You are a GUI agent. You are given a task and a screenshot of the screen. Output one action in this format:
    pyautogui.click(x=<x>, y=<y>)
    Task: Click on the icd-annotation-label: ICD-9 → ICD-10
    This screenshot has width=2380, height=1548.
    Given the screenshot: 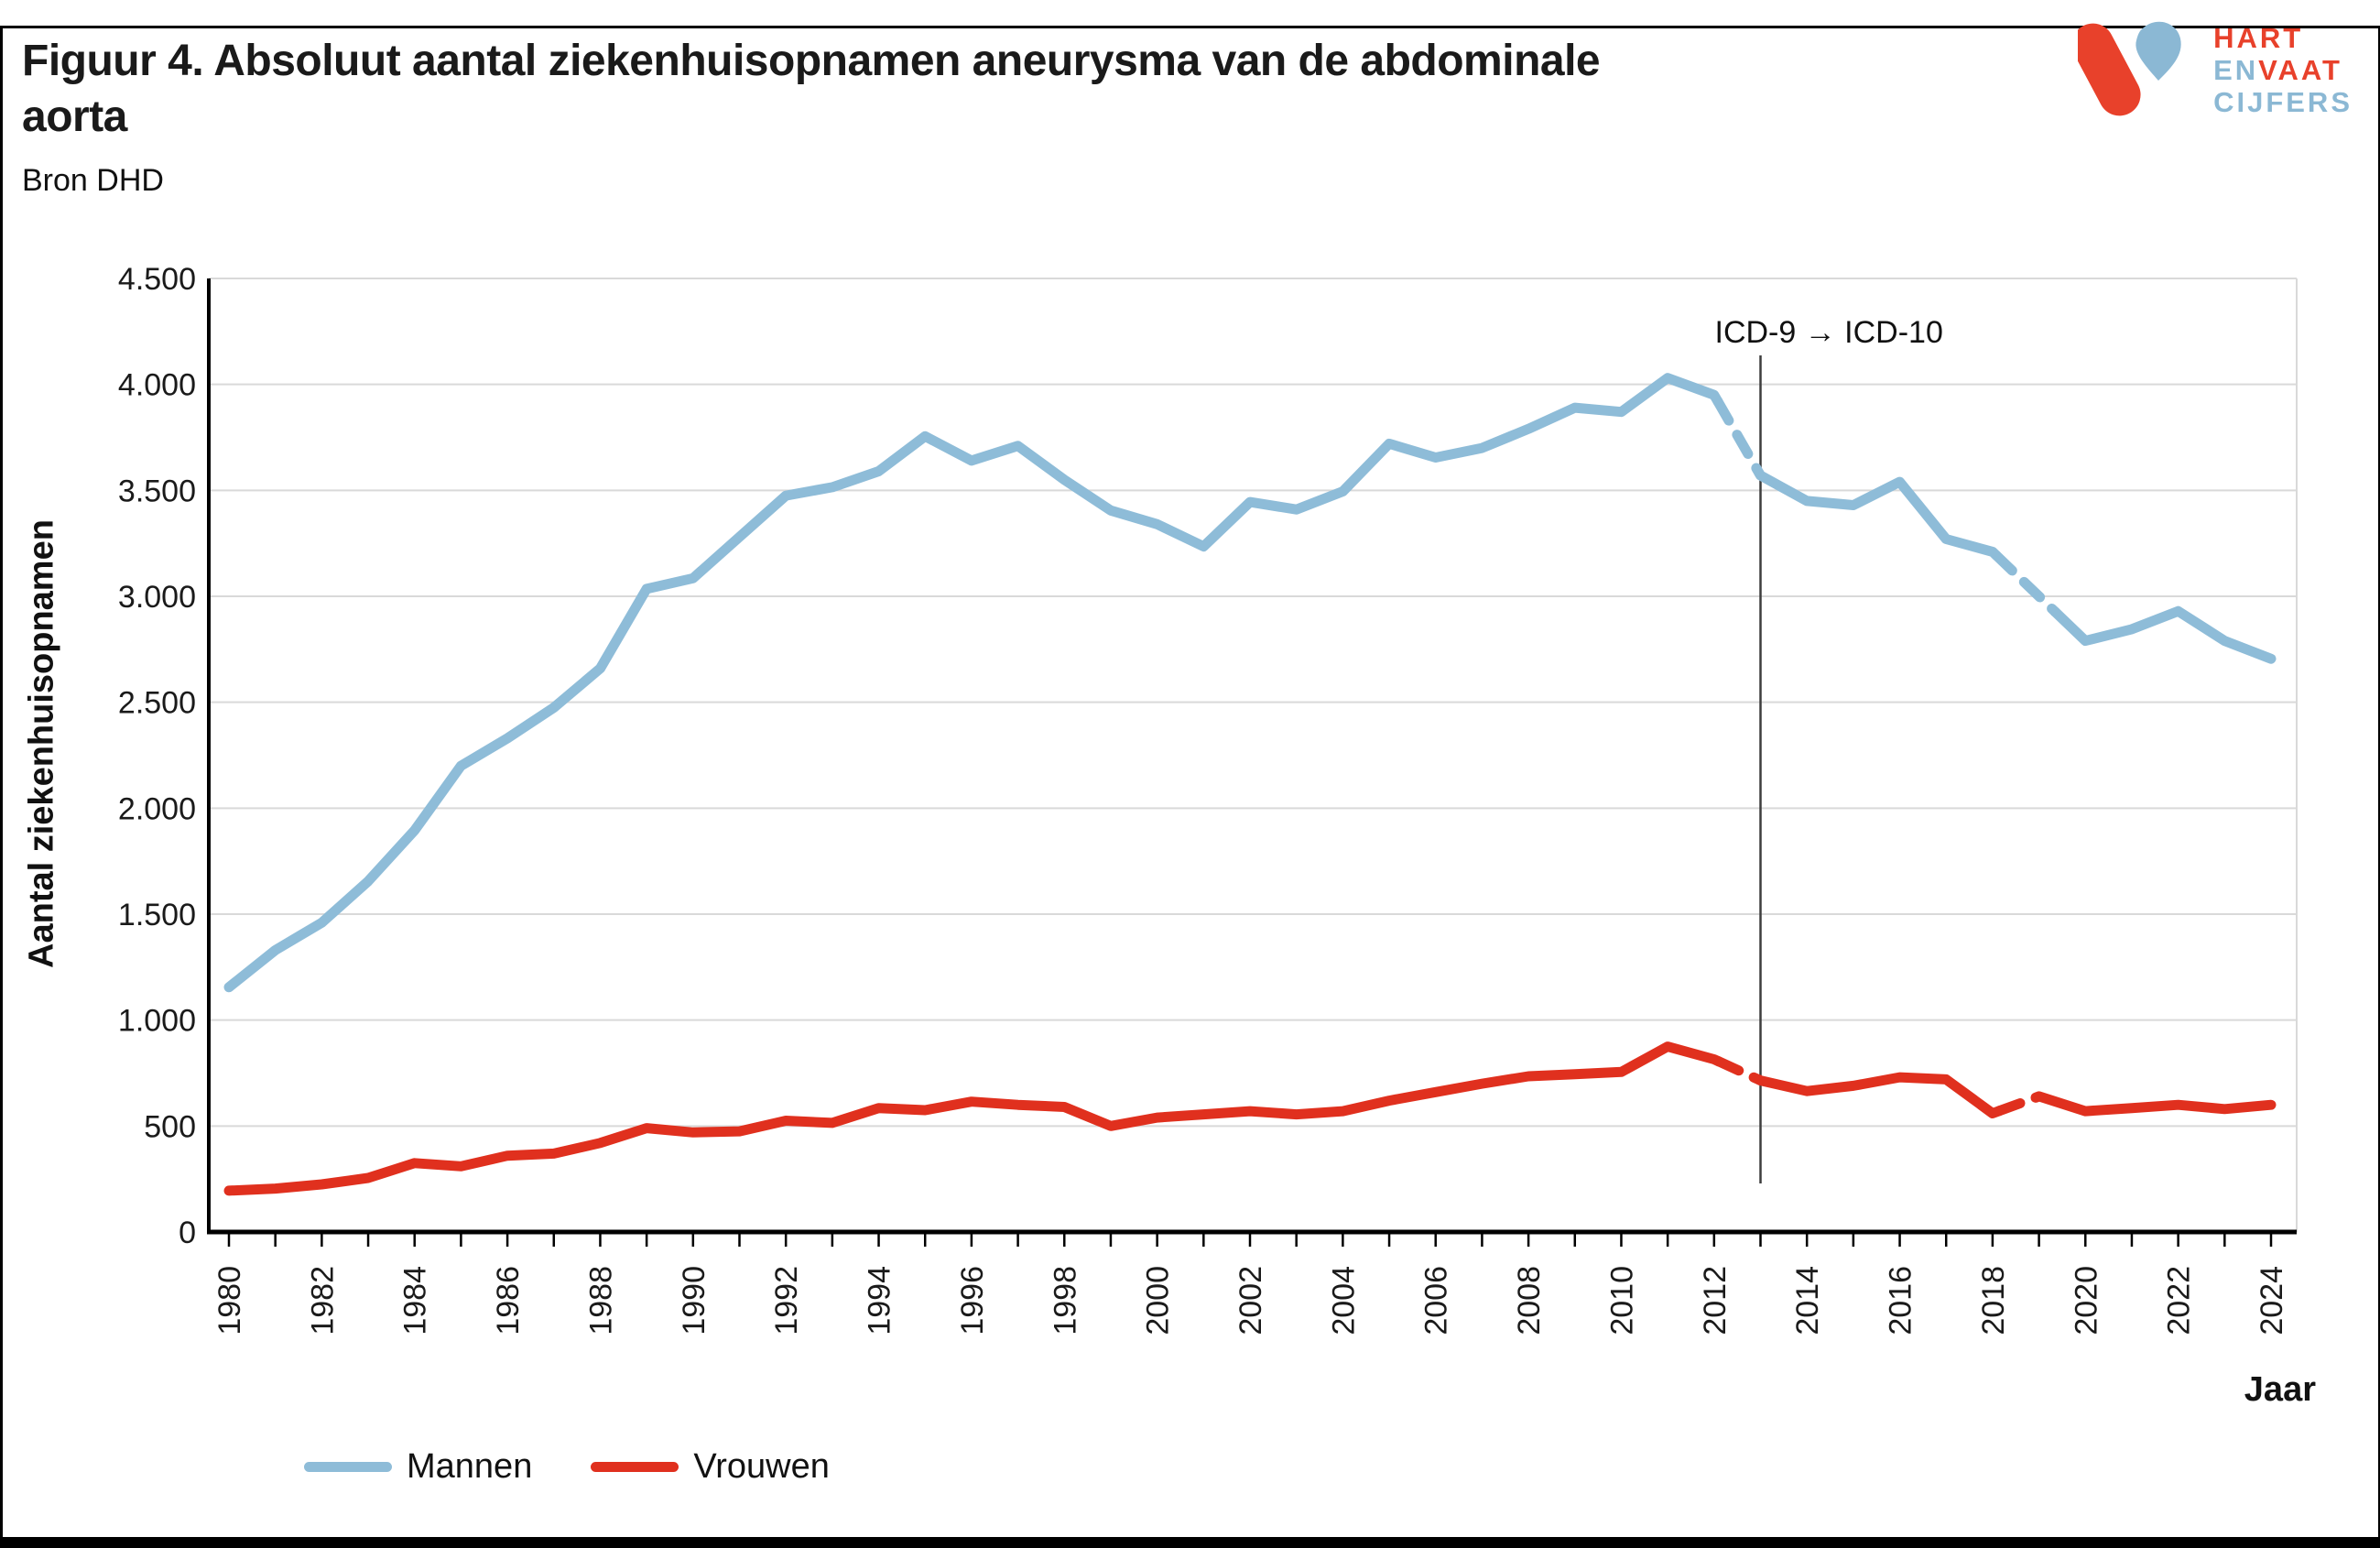 What is the action you would take?
    pyautogui.click(x=1829, y=332)
    